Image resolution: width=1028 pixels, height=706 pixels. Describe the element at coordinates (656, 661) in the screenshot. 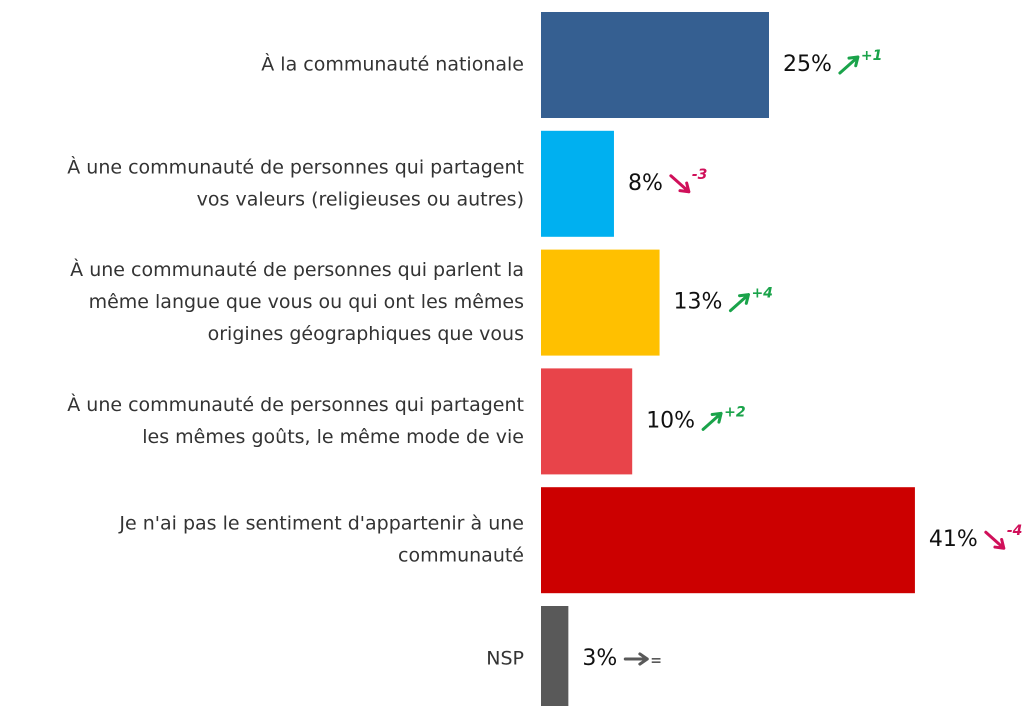

I see `change-label: =` at that location.